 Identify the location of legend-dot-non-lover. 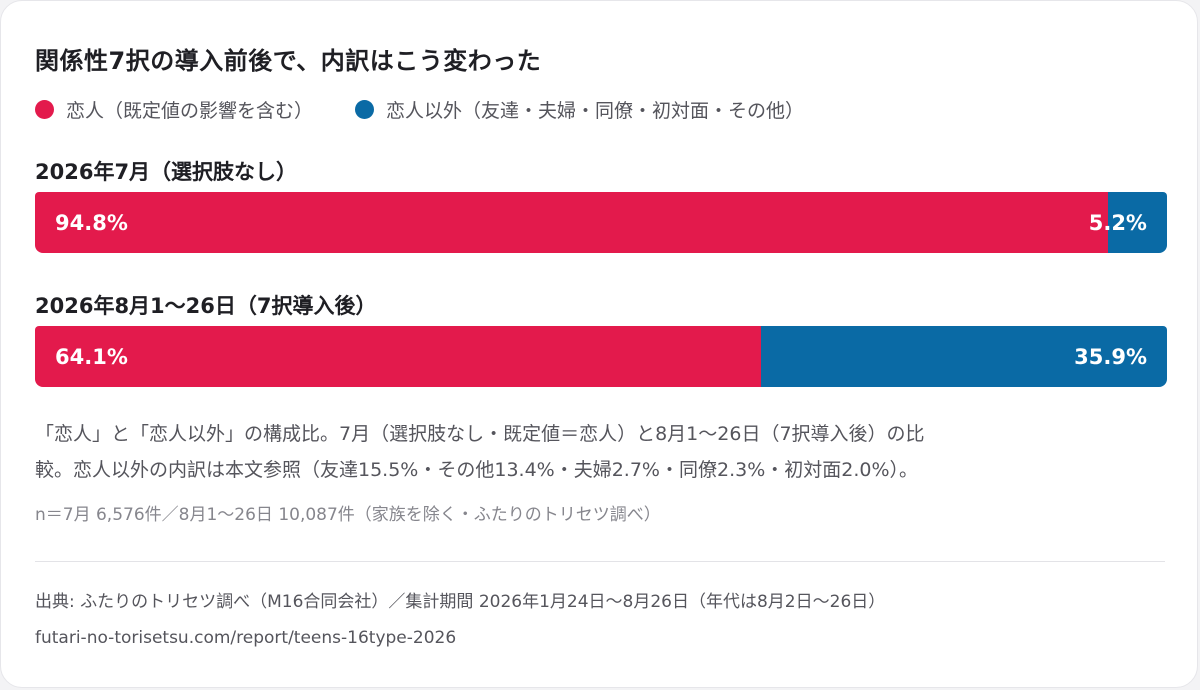
(365, 109).